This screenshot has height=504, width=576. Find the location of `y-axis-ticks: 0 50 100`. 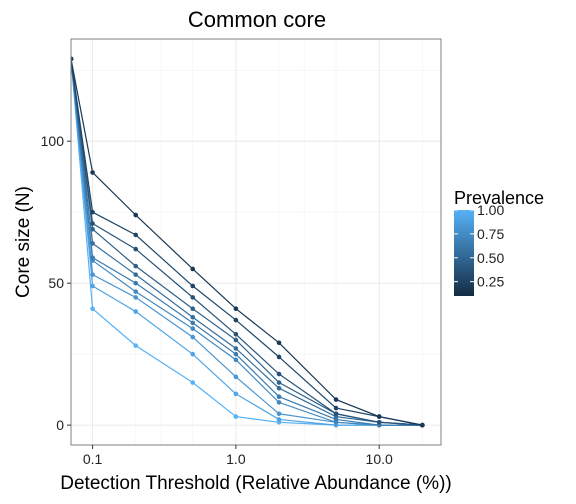

y-axis-ticks: 0 50 100 is located at coordinates (56, 283).